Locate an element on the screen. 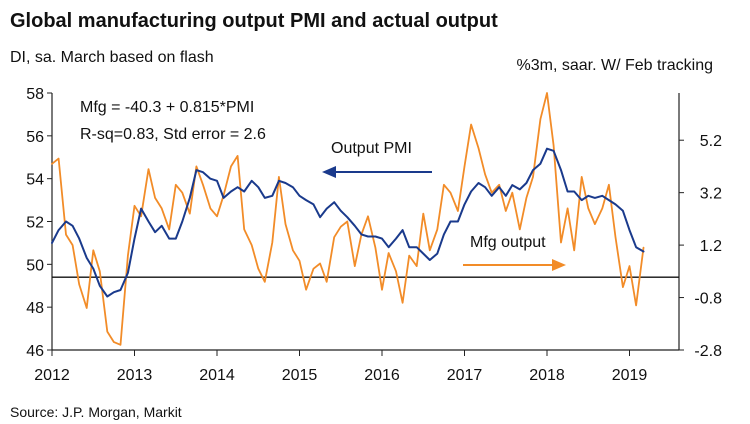 This screenshot has width=750, height=424. right-tick-label: -0.8 is located at coordinates (708, 299).